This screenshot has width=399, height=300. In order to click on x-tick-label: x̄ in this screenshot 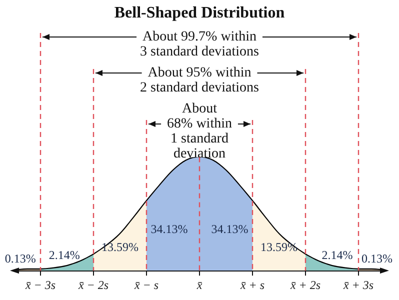, I will do `click(199, 285)`.